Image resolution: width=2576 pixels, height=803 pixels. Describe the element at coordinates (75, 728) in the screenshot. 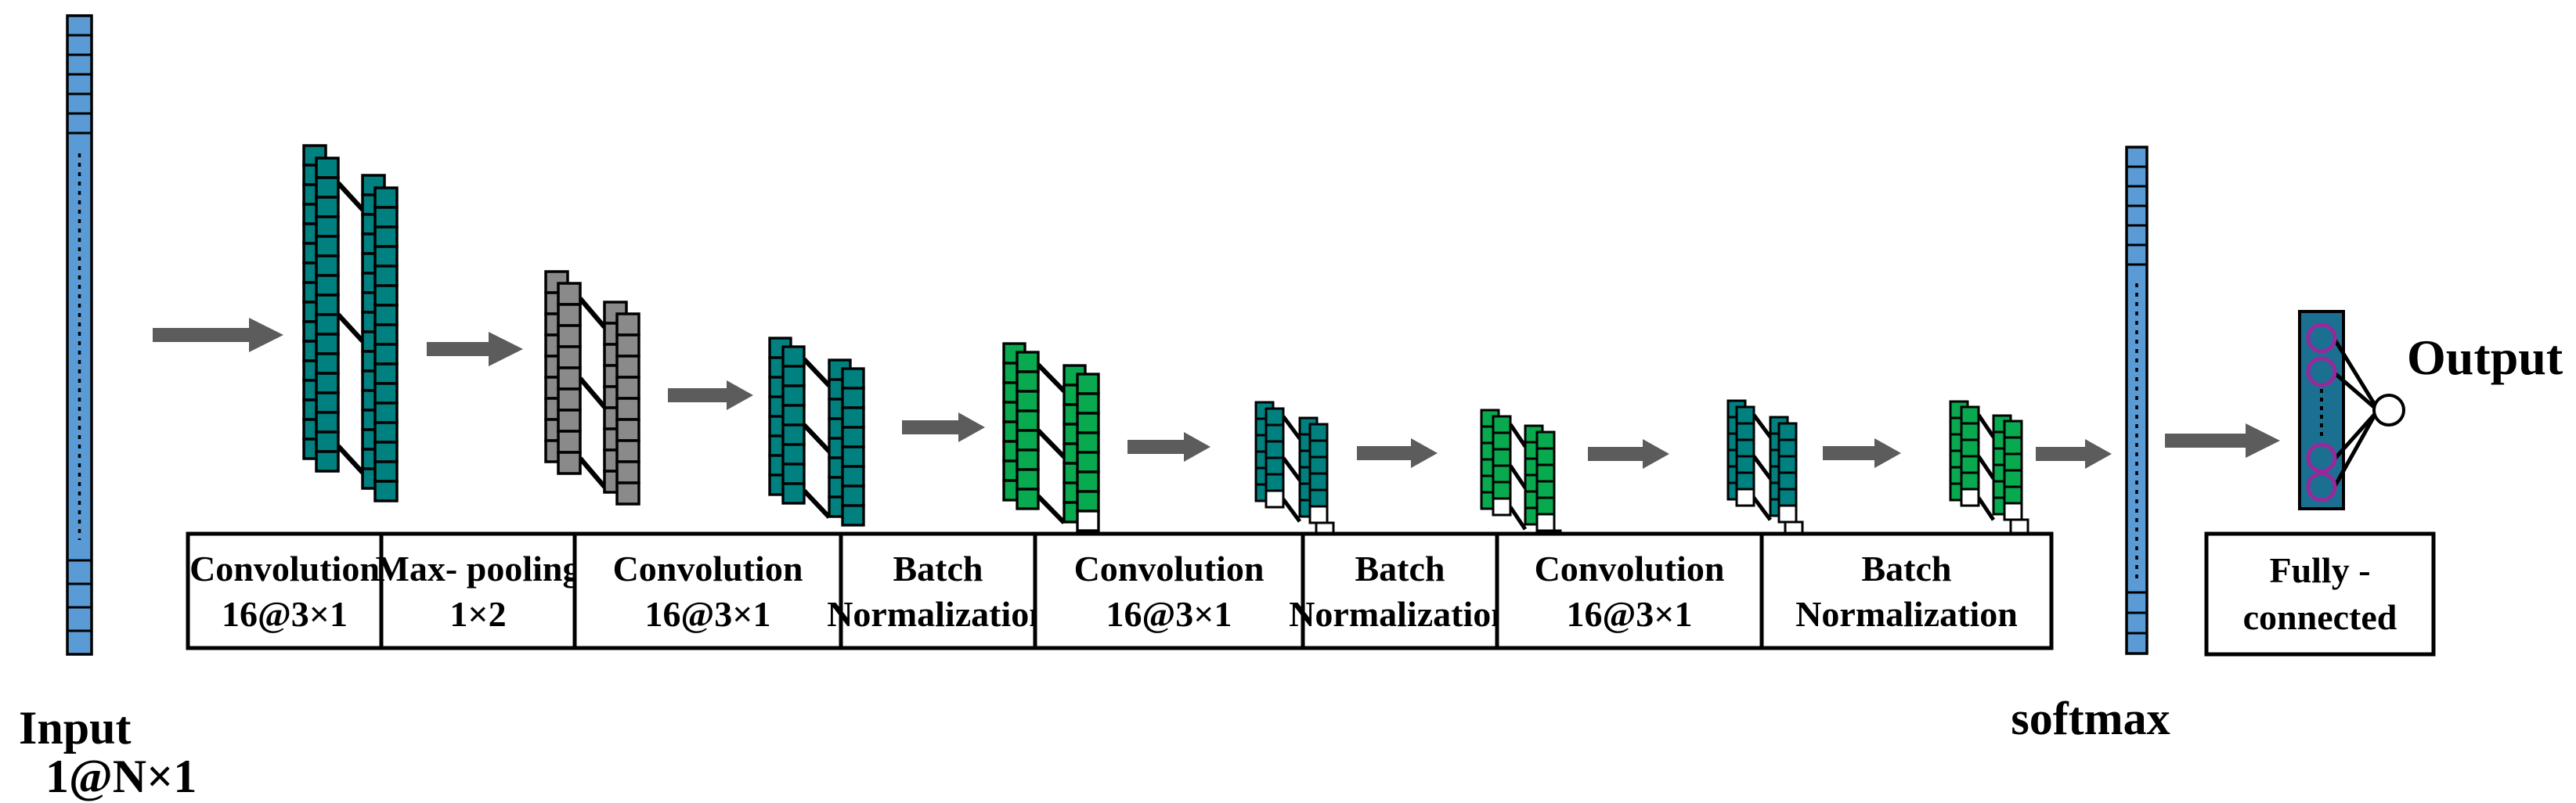

I see `input-label-title: Input` at that location.